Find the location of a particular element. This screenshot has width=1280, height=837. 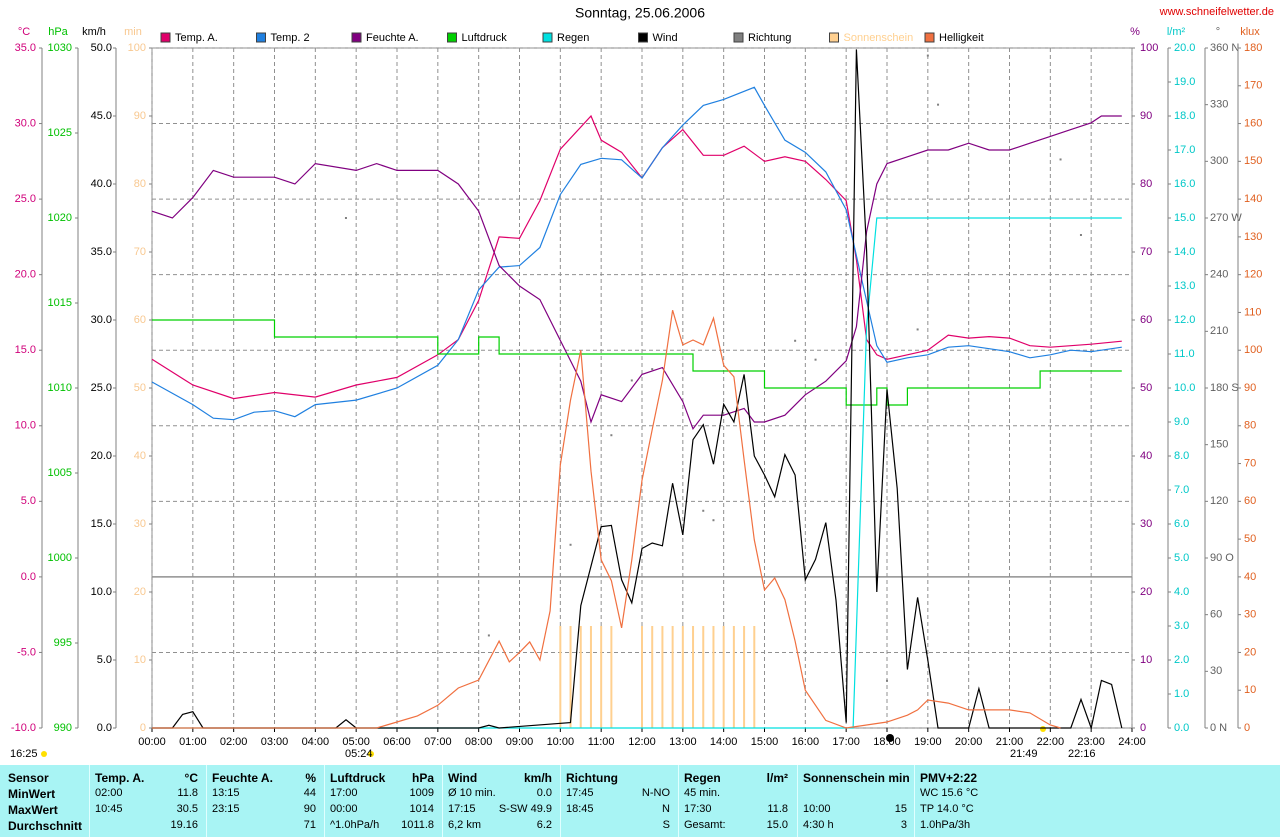

table-cell: 6.2 is located at coordinates (544, 825).